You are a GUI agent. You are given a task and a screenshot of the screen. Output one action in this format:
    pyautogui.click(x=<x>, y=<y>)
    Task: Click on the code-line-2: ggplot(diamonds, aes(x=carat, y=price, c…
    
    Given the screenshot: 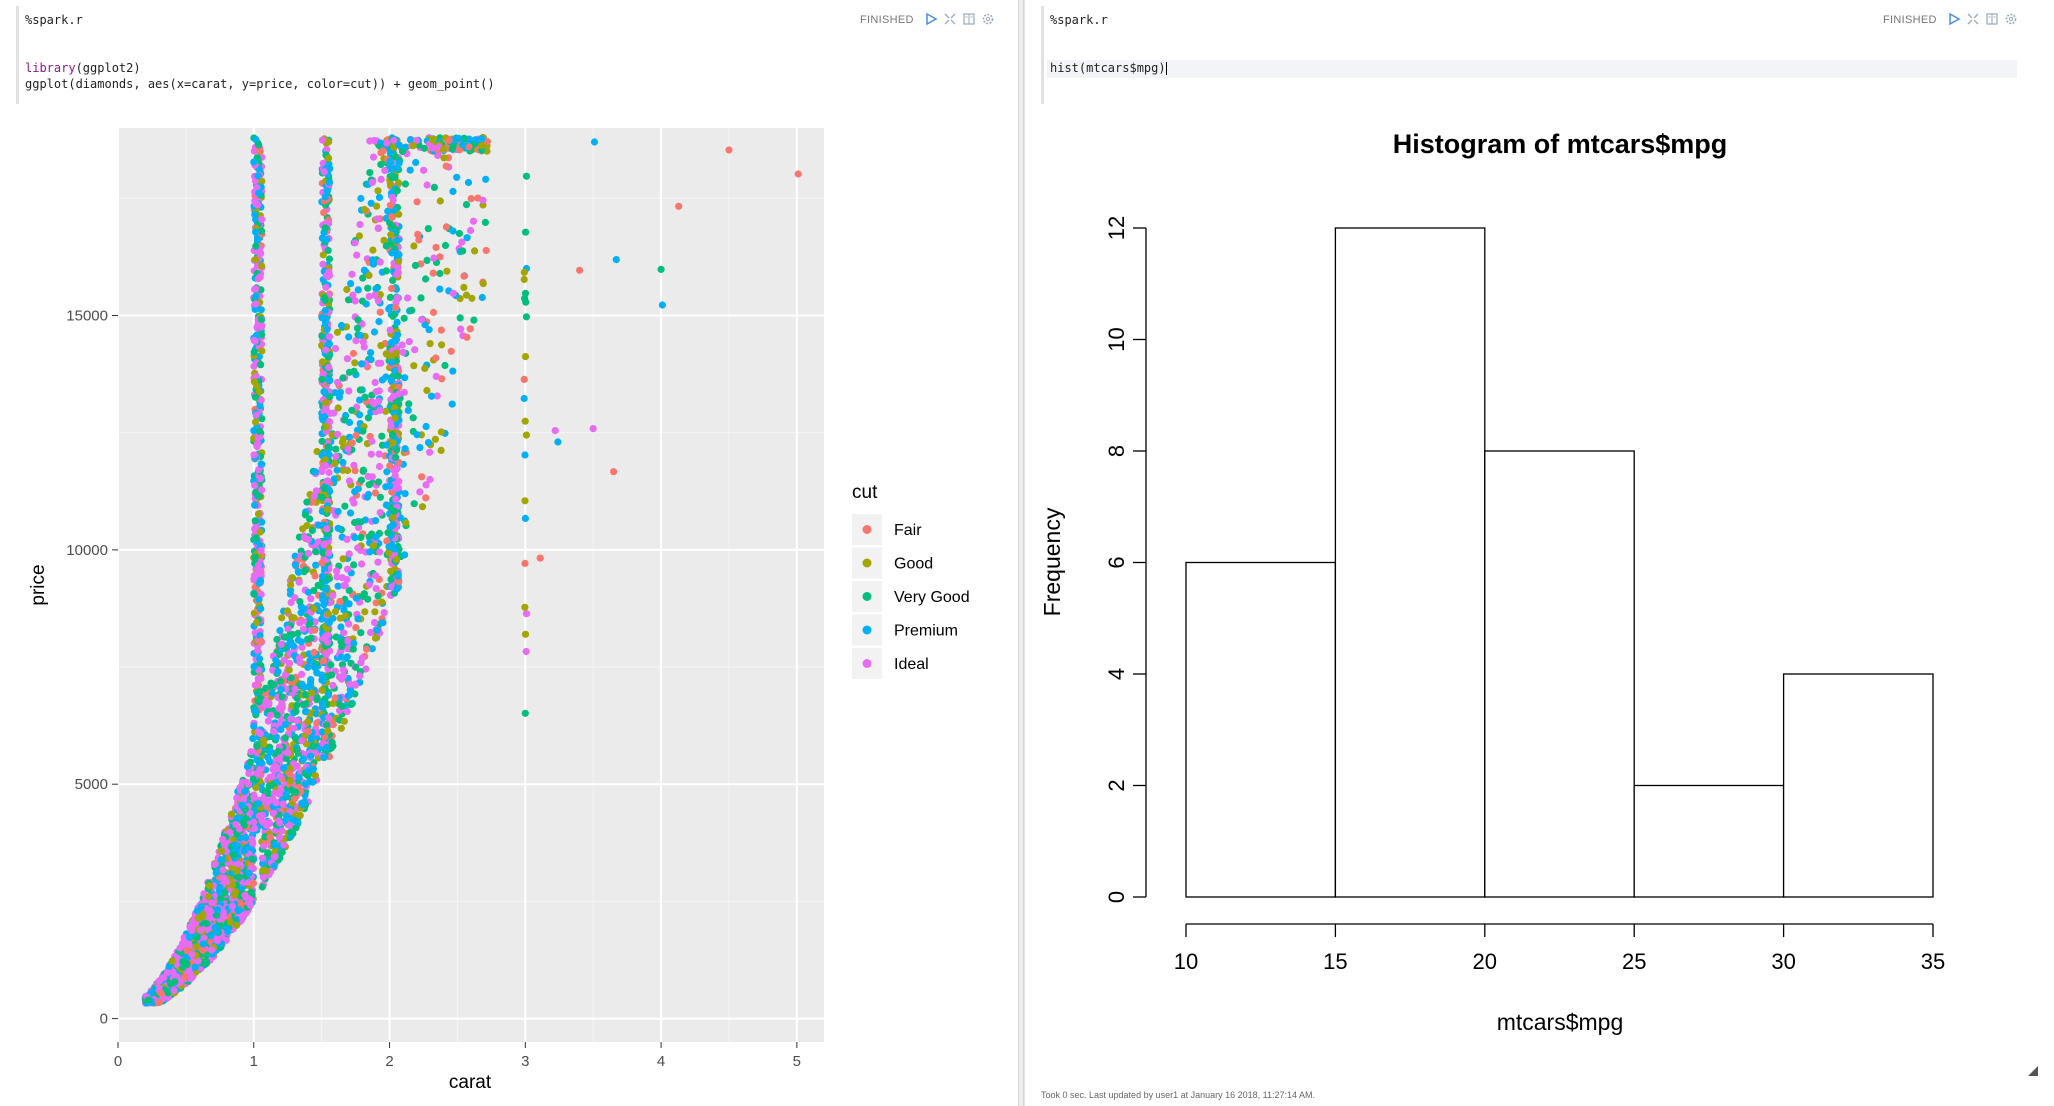 What is the action you would take?
    pyautogui.click(x=260, y=84)
    